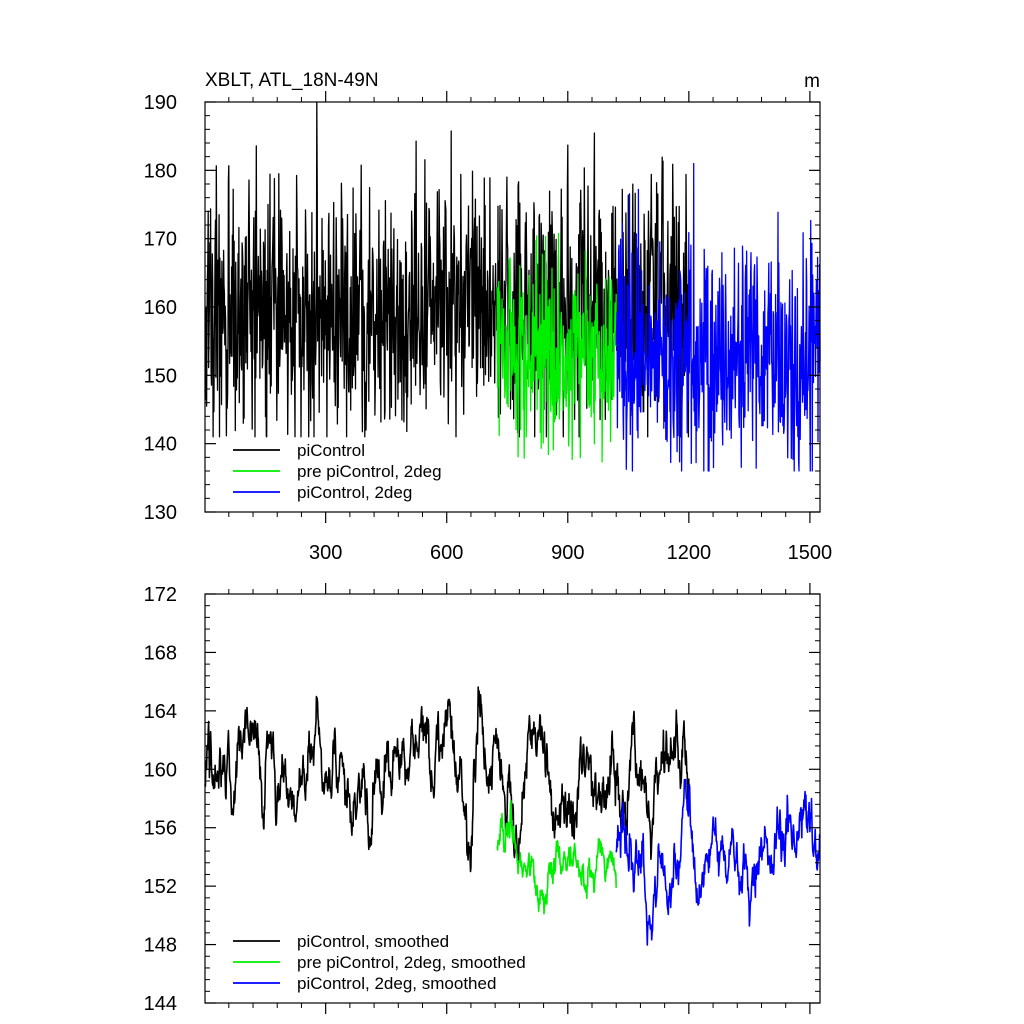  I want to click on y-tick-label: 190, so click(160, 103).